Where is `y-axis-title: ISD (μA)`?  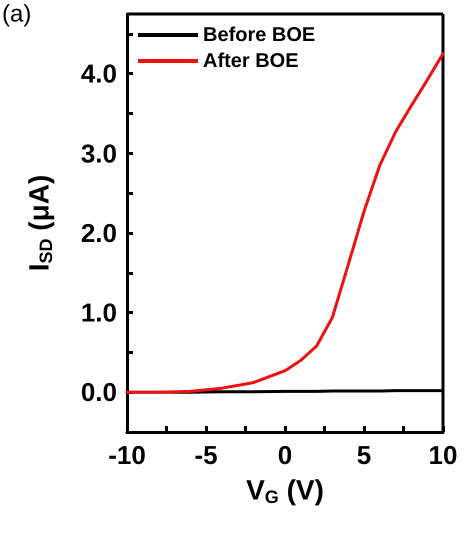 y-axis-title: ISD (μA) is located at coordinates (40, 223).